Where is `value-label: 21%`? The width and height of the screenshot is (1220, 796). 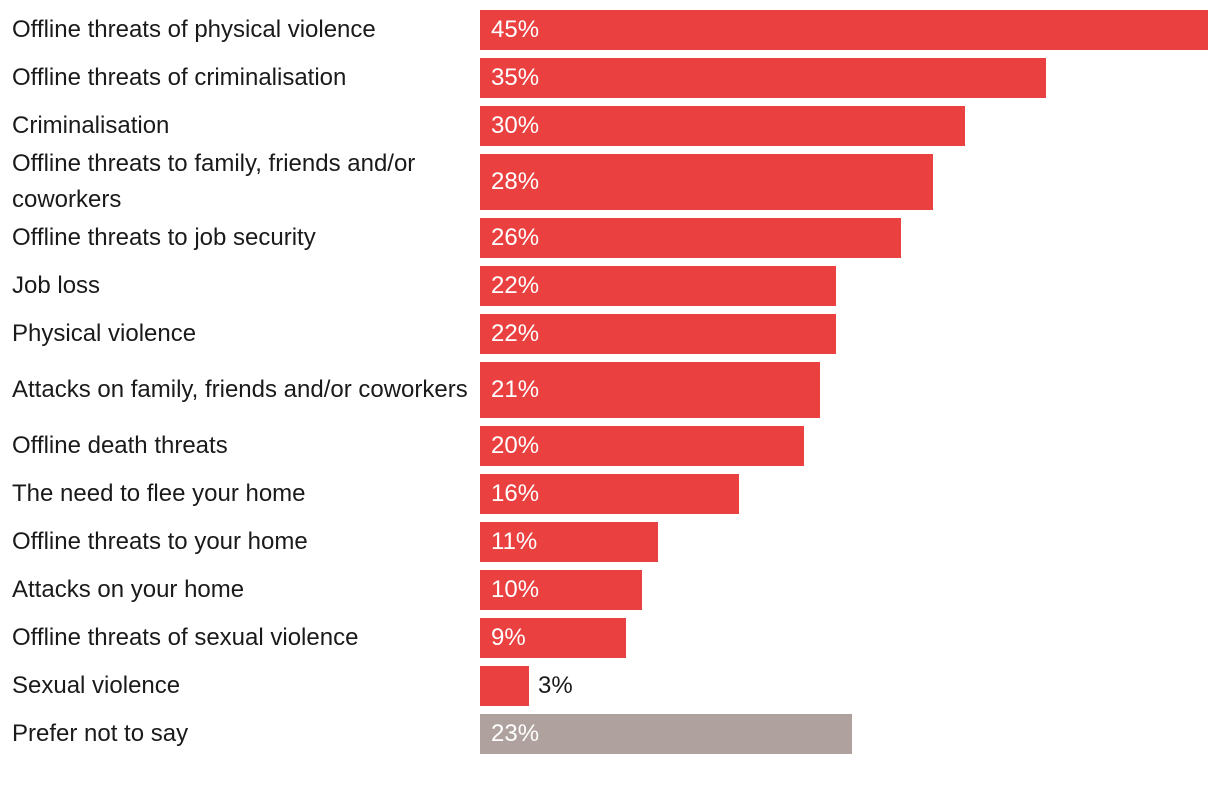 value-label: 21% is located at coordinates (515, 389).